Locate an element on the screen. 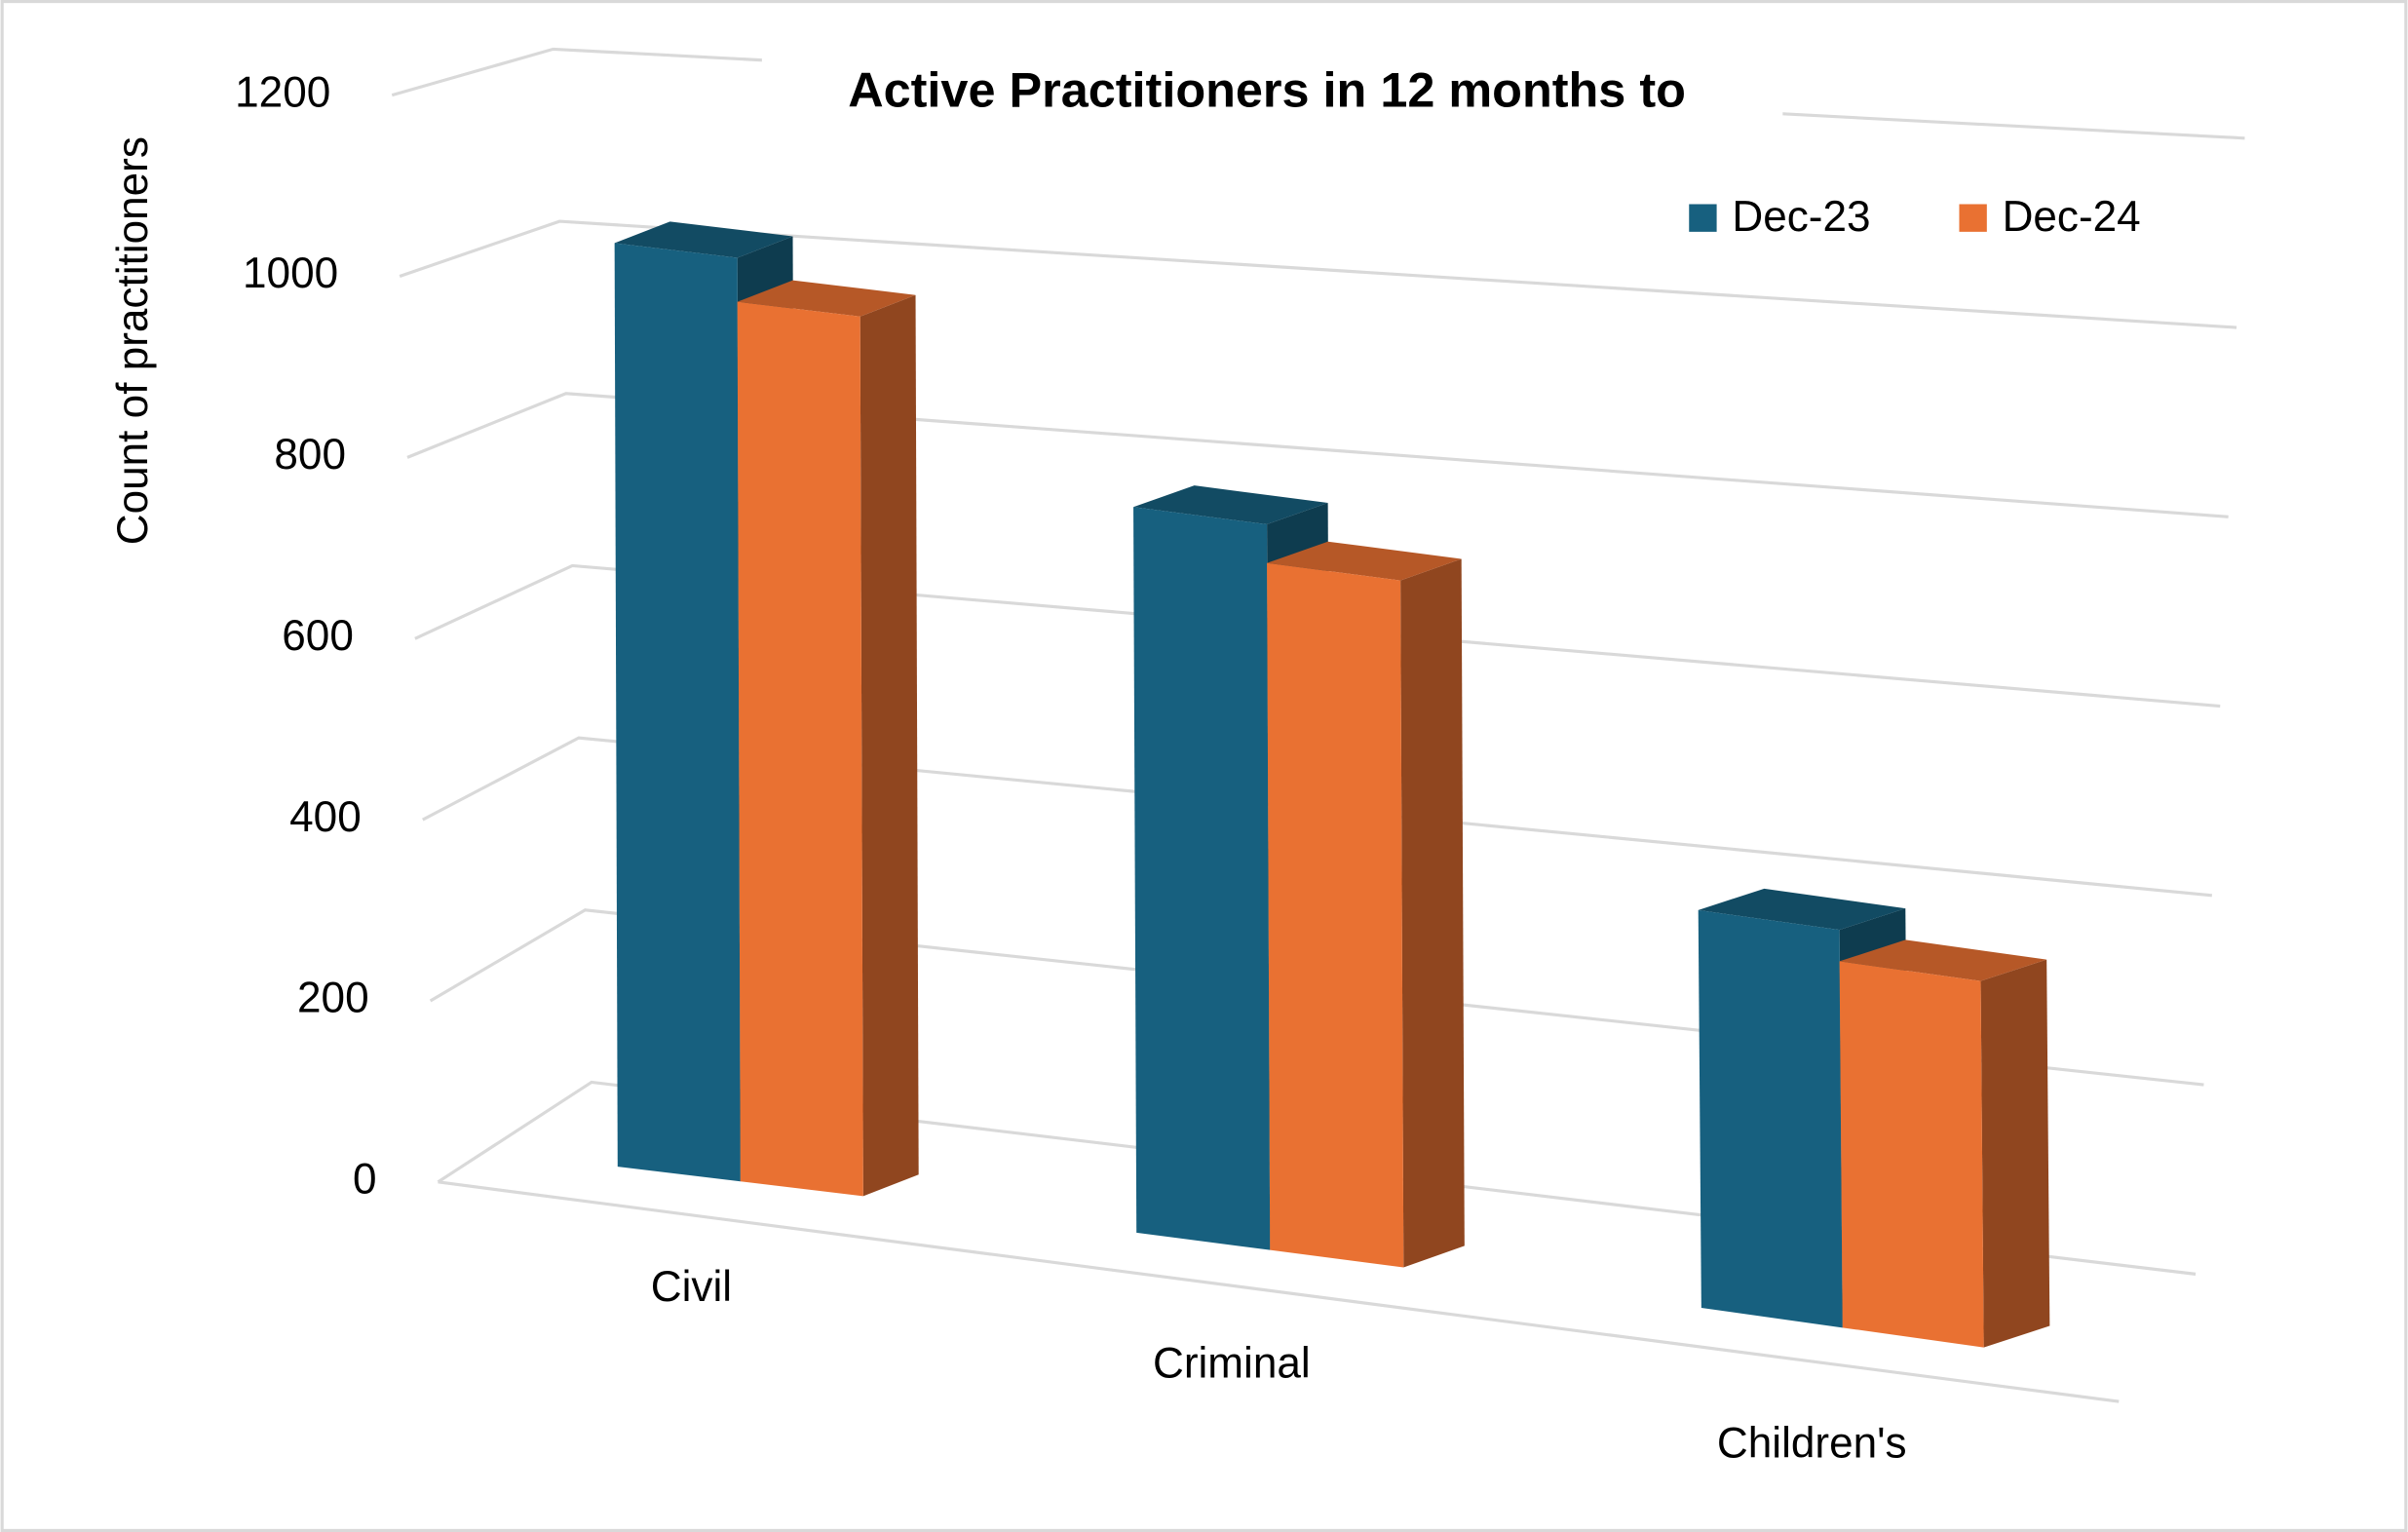 The image size is (2408, 1532). chart-title: Active Practitioners in 12 months to is located at coordinates (1267, 89).